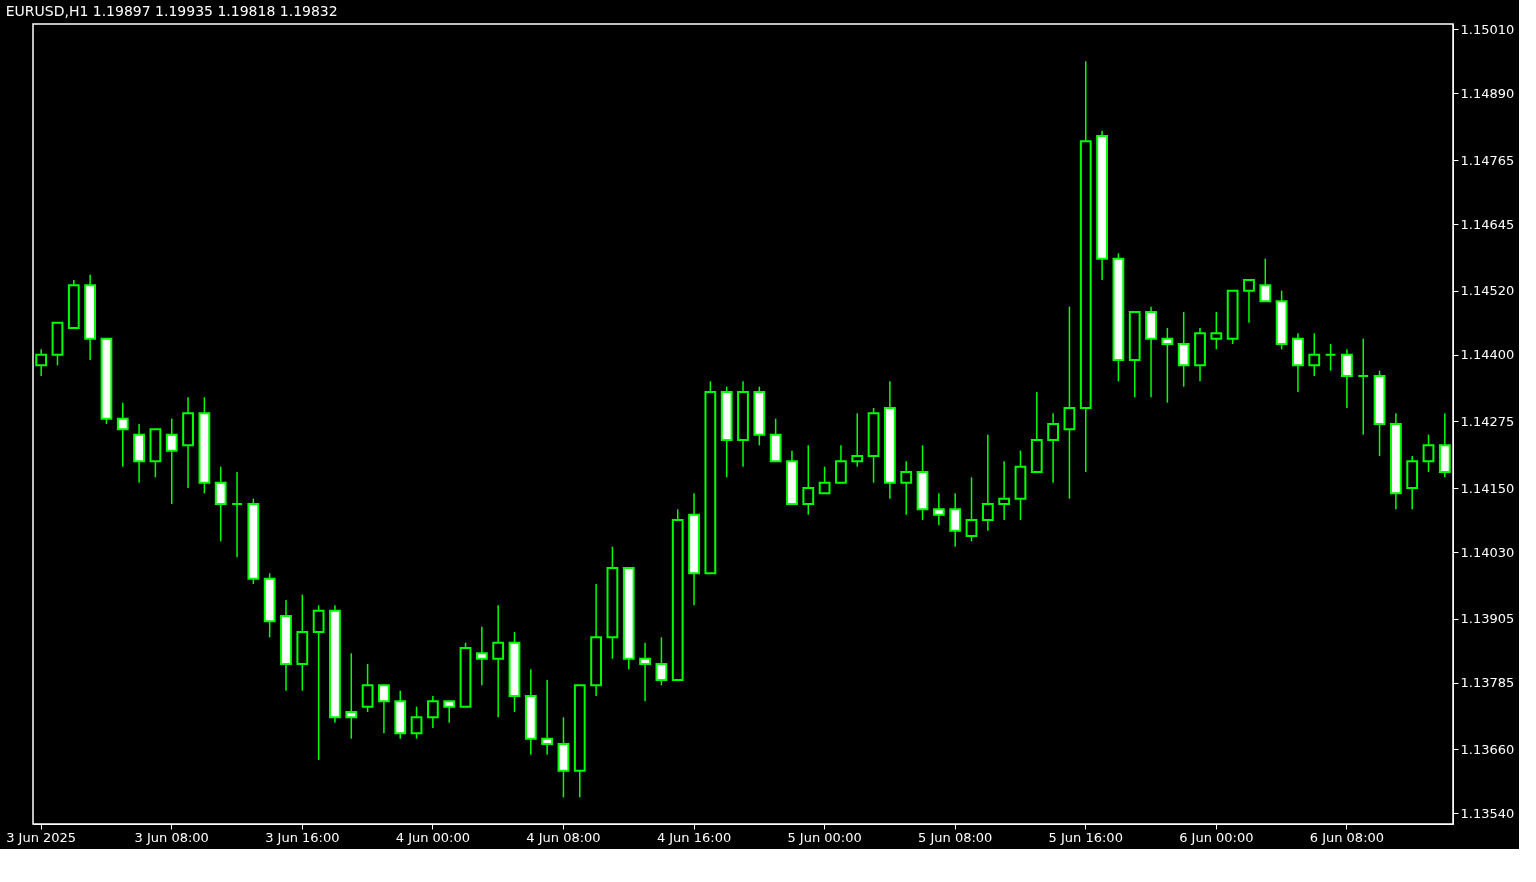  I want to click on x-tick-label: 5 Jun 08:00, so click(955, 837).